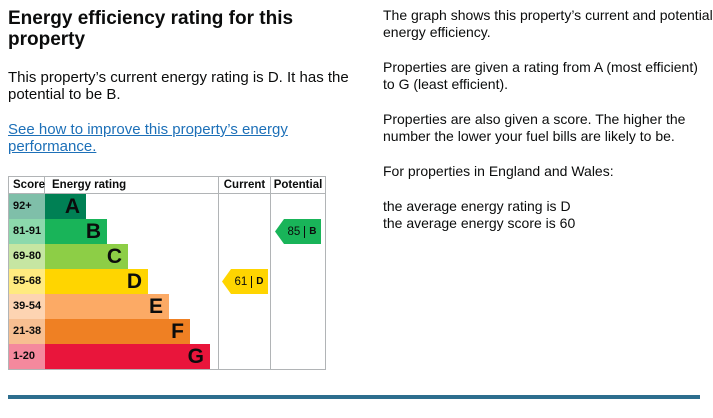 The image size is (713, 418). Describe the element at coordinates (117, 331) in the screenshot. I see `band-bar: F` at that location.